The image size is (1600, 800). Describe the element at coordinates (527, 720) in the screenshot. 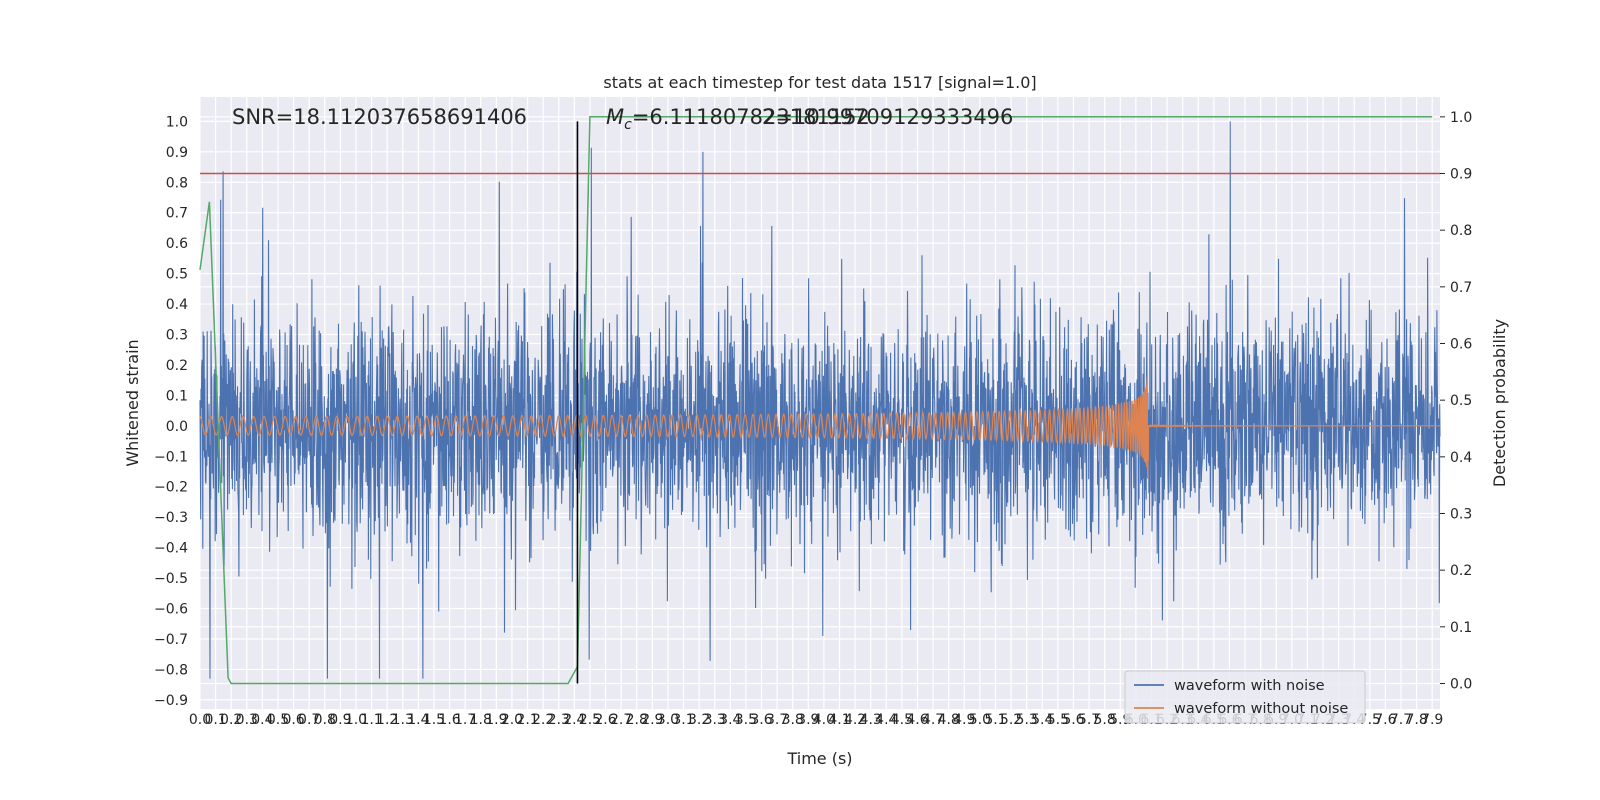

I see `x-tick-label: 2.1` at that location.